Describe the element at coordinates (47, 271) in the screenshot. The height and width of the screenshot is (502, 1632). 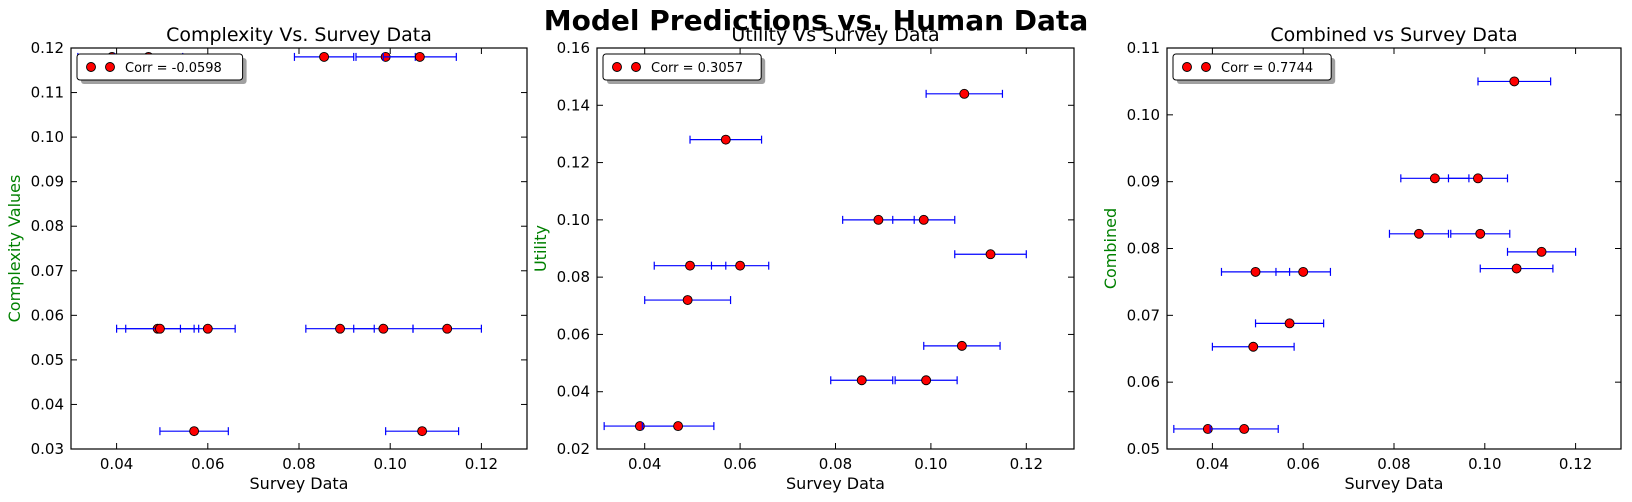
I see `y-tick-label: 0.07` at that location.